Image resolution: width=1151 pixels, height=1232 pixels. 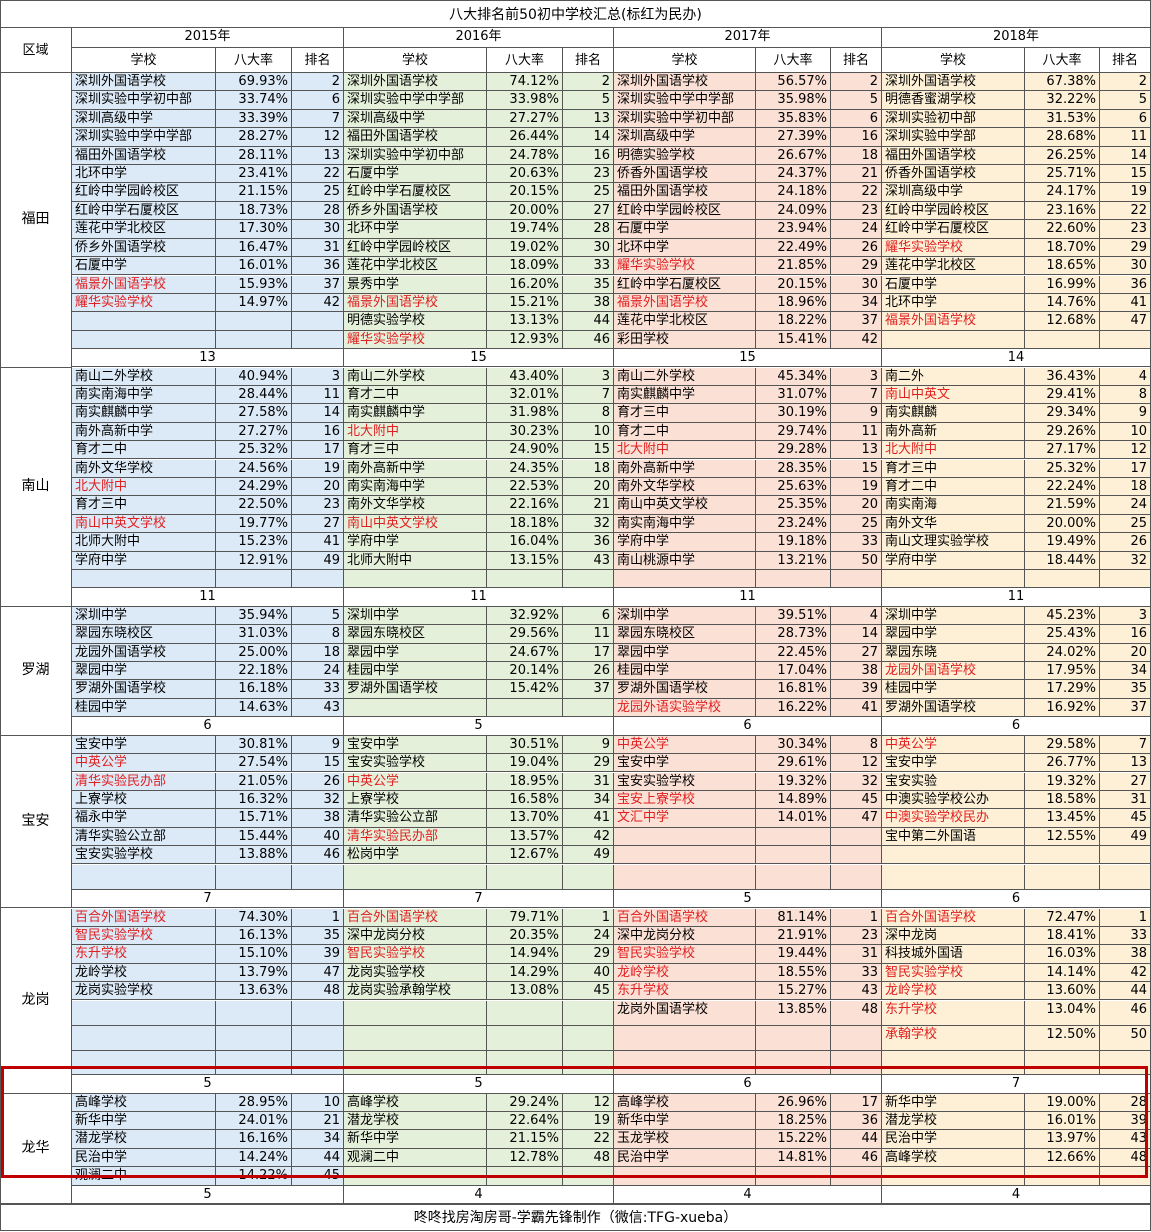 I want to click on rate-value: 26.67%, so click(x=793, y=155).